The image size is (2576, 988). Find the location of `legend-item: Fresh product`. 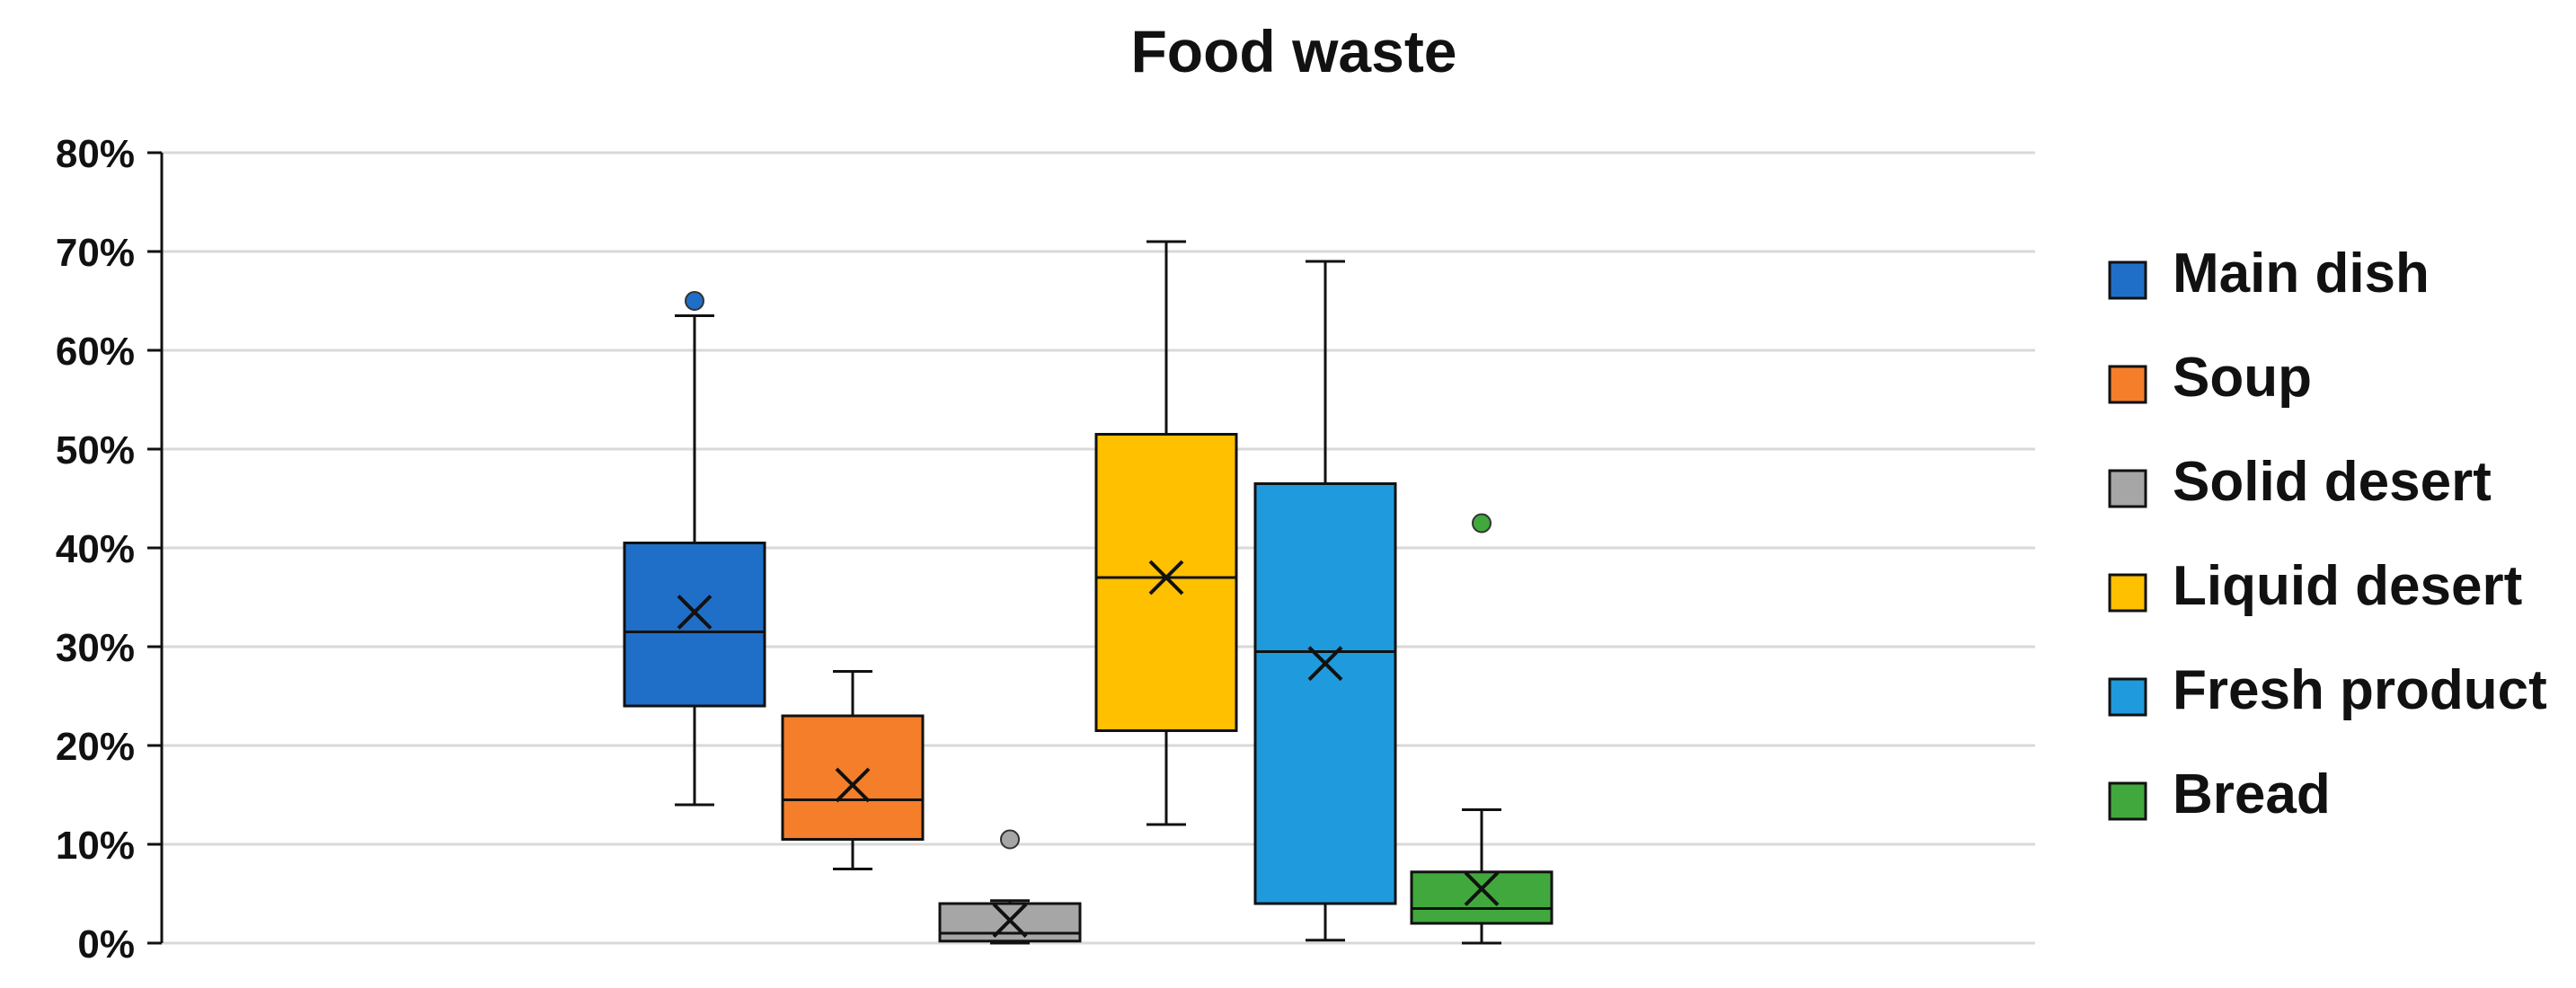

legend-item: Fresh product is located at coordinates (2327, 690).